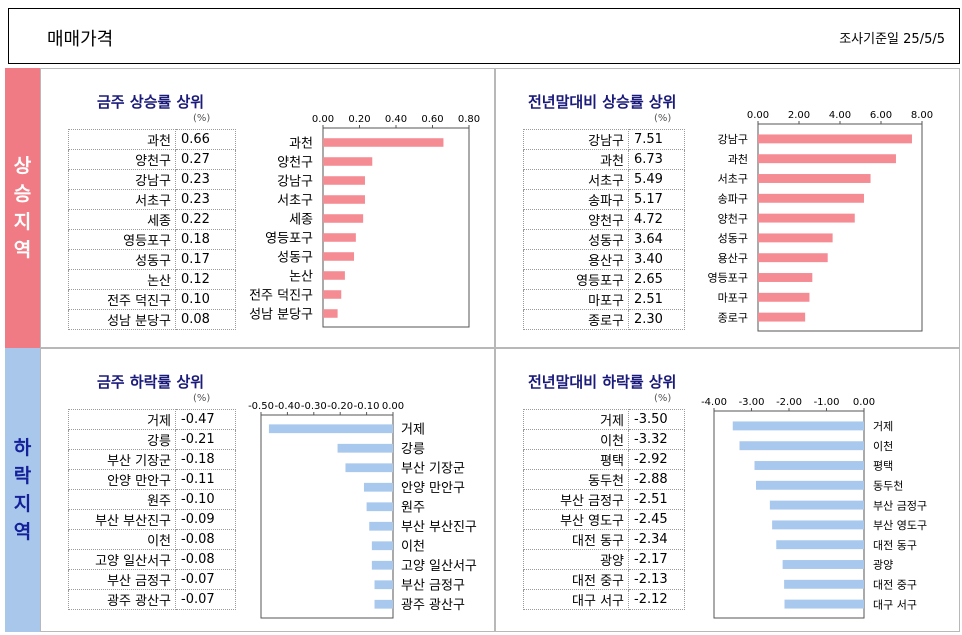 The image size is (962, 635). I want to click on table-row: 광양 -2.17, so click(604, 559).